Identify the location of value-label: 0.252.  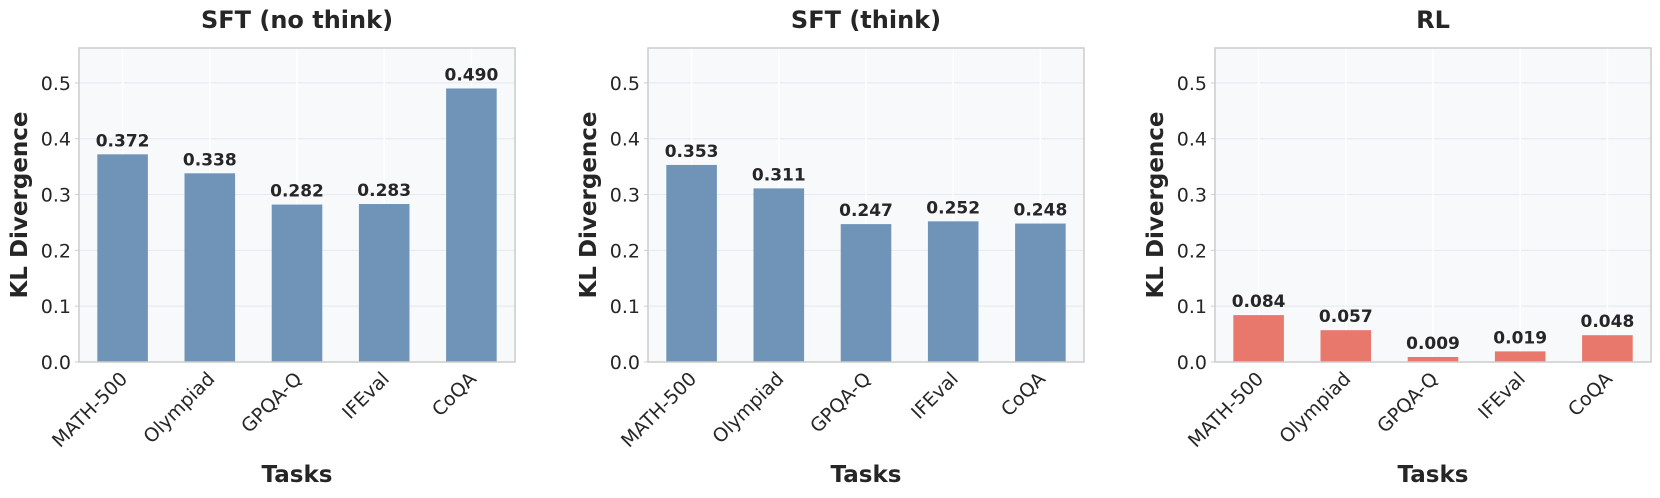
(953, 208).